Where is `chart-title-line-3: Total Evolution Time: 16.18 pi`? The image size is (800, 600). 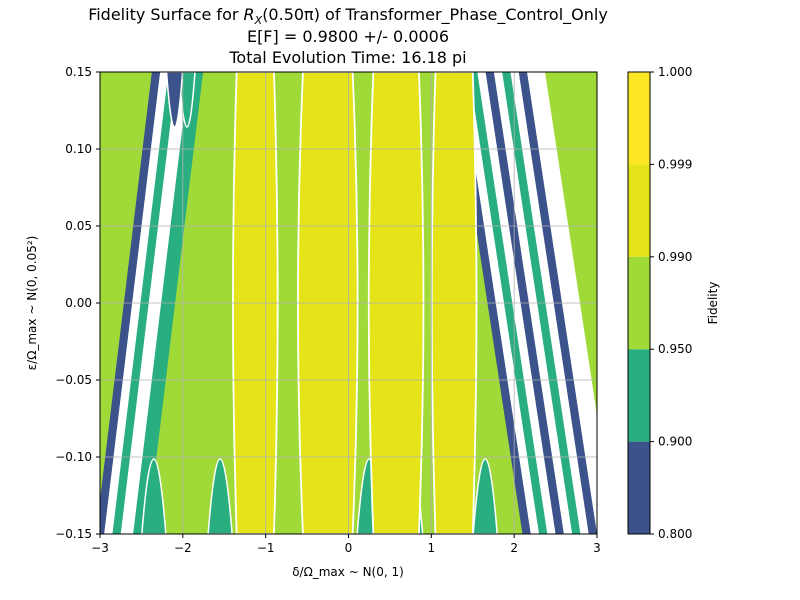
chart-title-line-3: Total Evolution Time: 16.18 pi is located at coordinates (347, 57).